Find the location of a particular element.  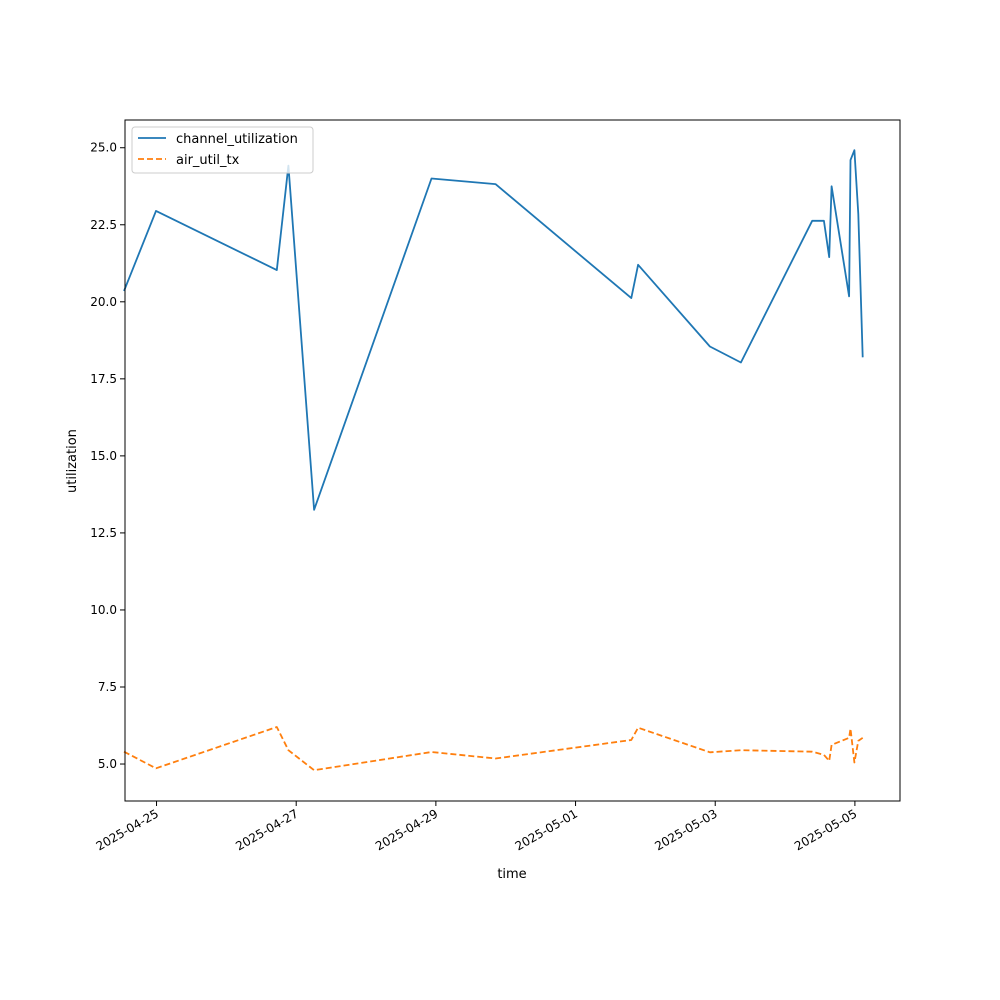

x-tick-label: 2025-04-29 is located at coordinates (406, 829).